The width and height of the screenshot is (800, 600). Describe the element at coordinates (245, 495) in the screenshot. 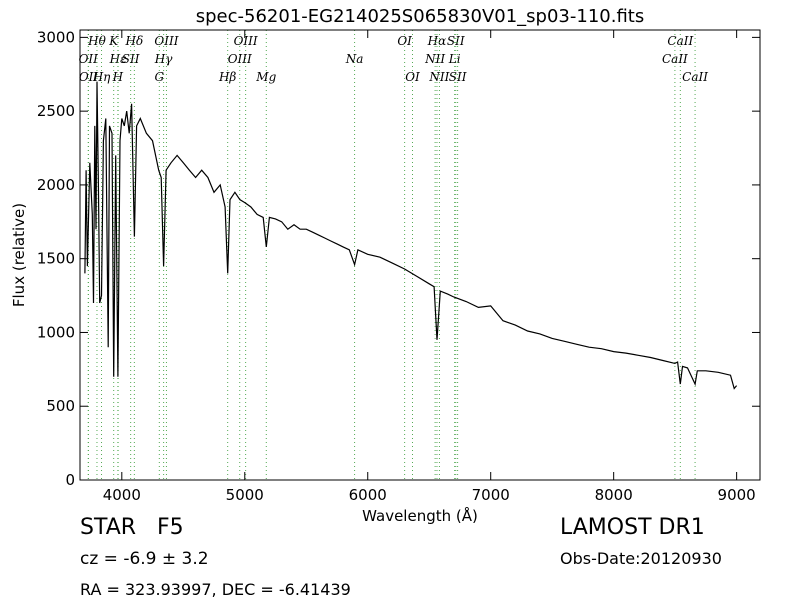

I see `x-tick-label: 5000` at that location.